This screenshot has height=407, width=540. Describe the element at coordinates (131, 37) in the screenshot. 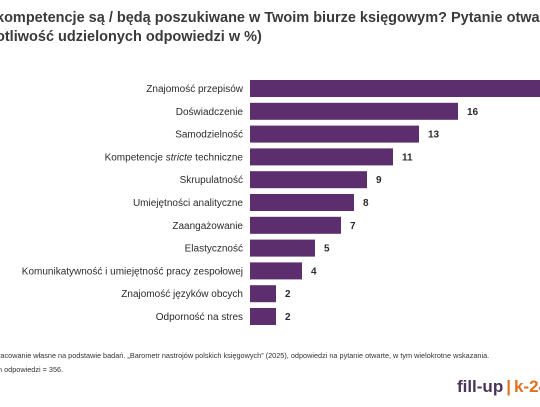

I see `title-line-2: otliwość udzielonych odpowiedzi w %)` at that location.